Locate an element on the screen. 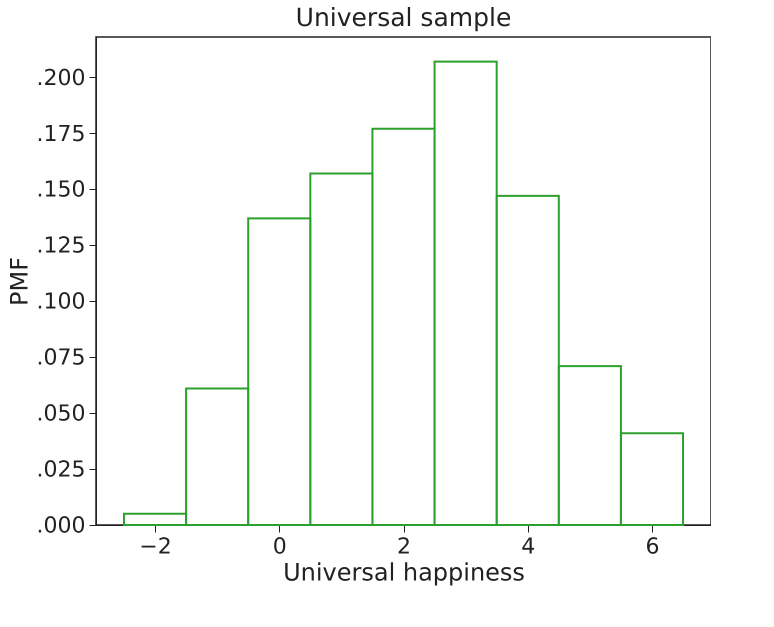 The height and width of the screenshot is (627, 774). x-tick-label: 6 is located at coordinates (652, 547).